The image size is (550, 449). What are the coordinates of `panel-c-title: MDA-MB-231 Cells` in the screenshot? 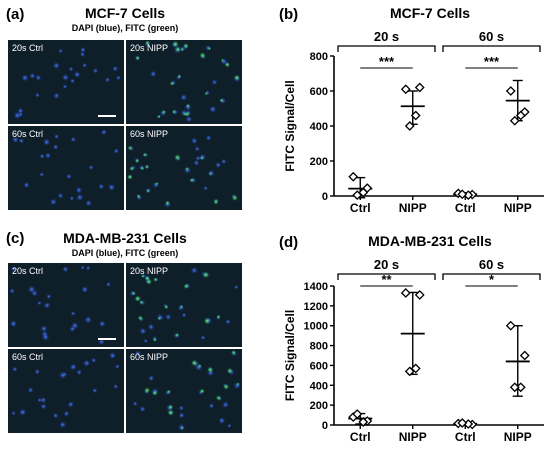 It's located at (125, 238).